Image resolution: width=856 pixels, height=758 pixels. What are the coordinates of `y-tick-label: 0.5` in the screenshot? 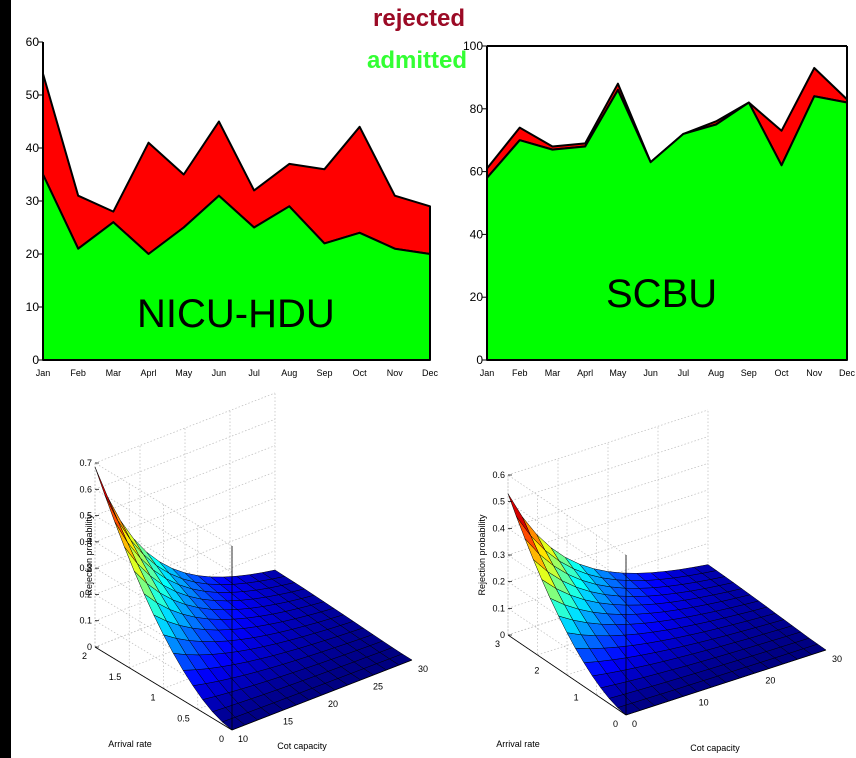 It's located at (183, 718).